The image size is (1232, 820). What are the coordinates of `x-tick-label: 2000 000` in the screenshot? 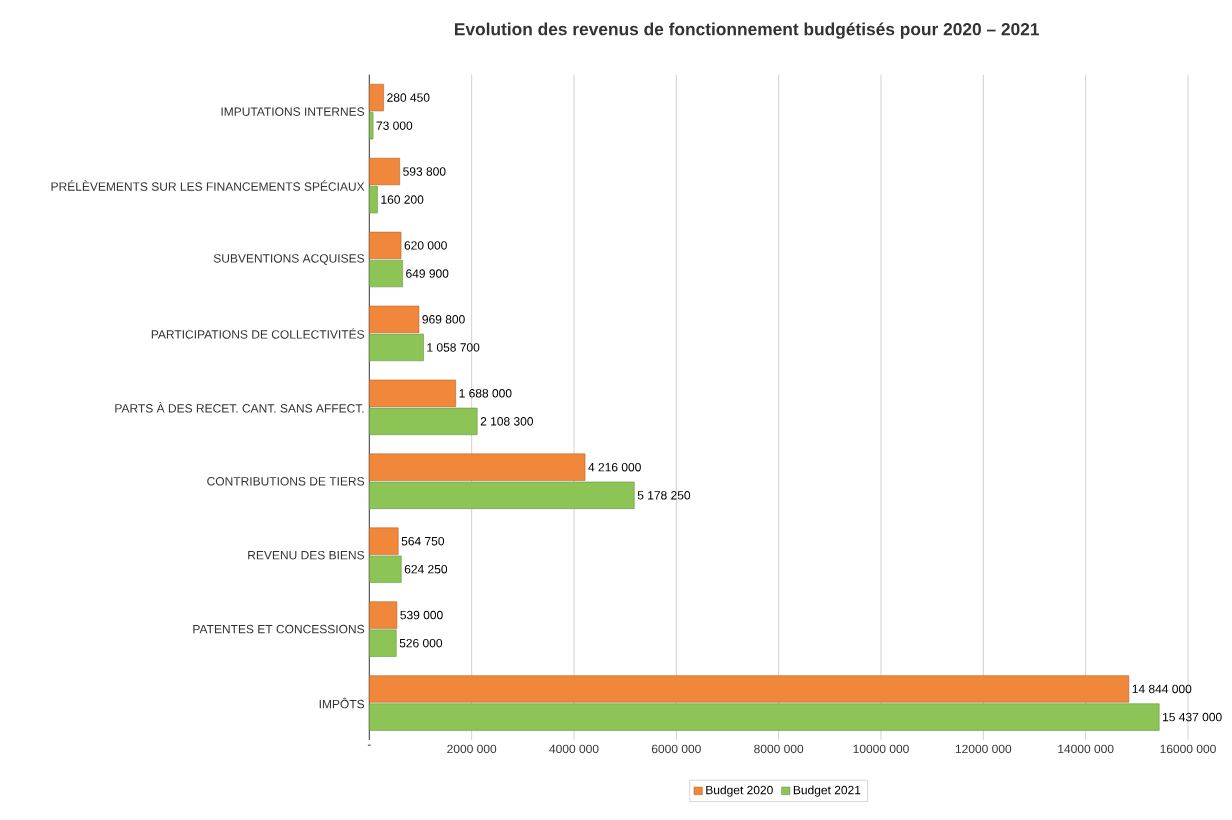 It's located at (472, 749).